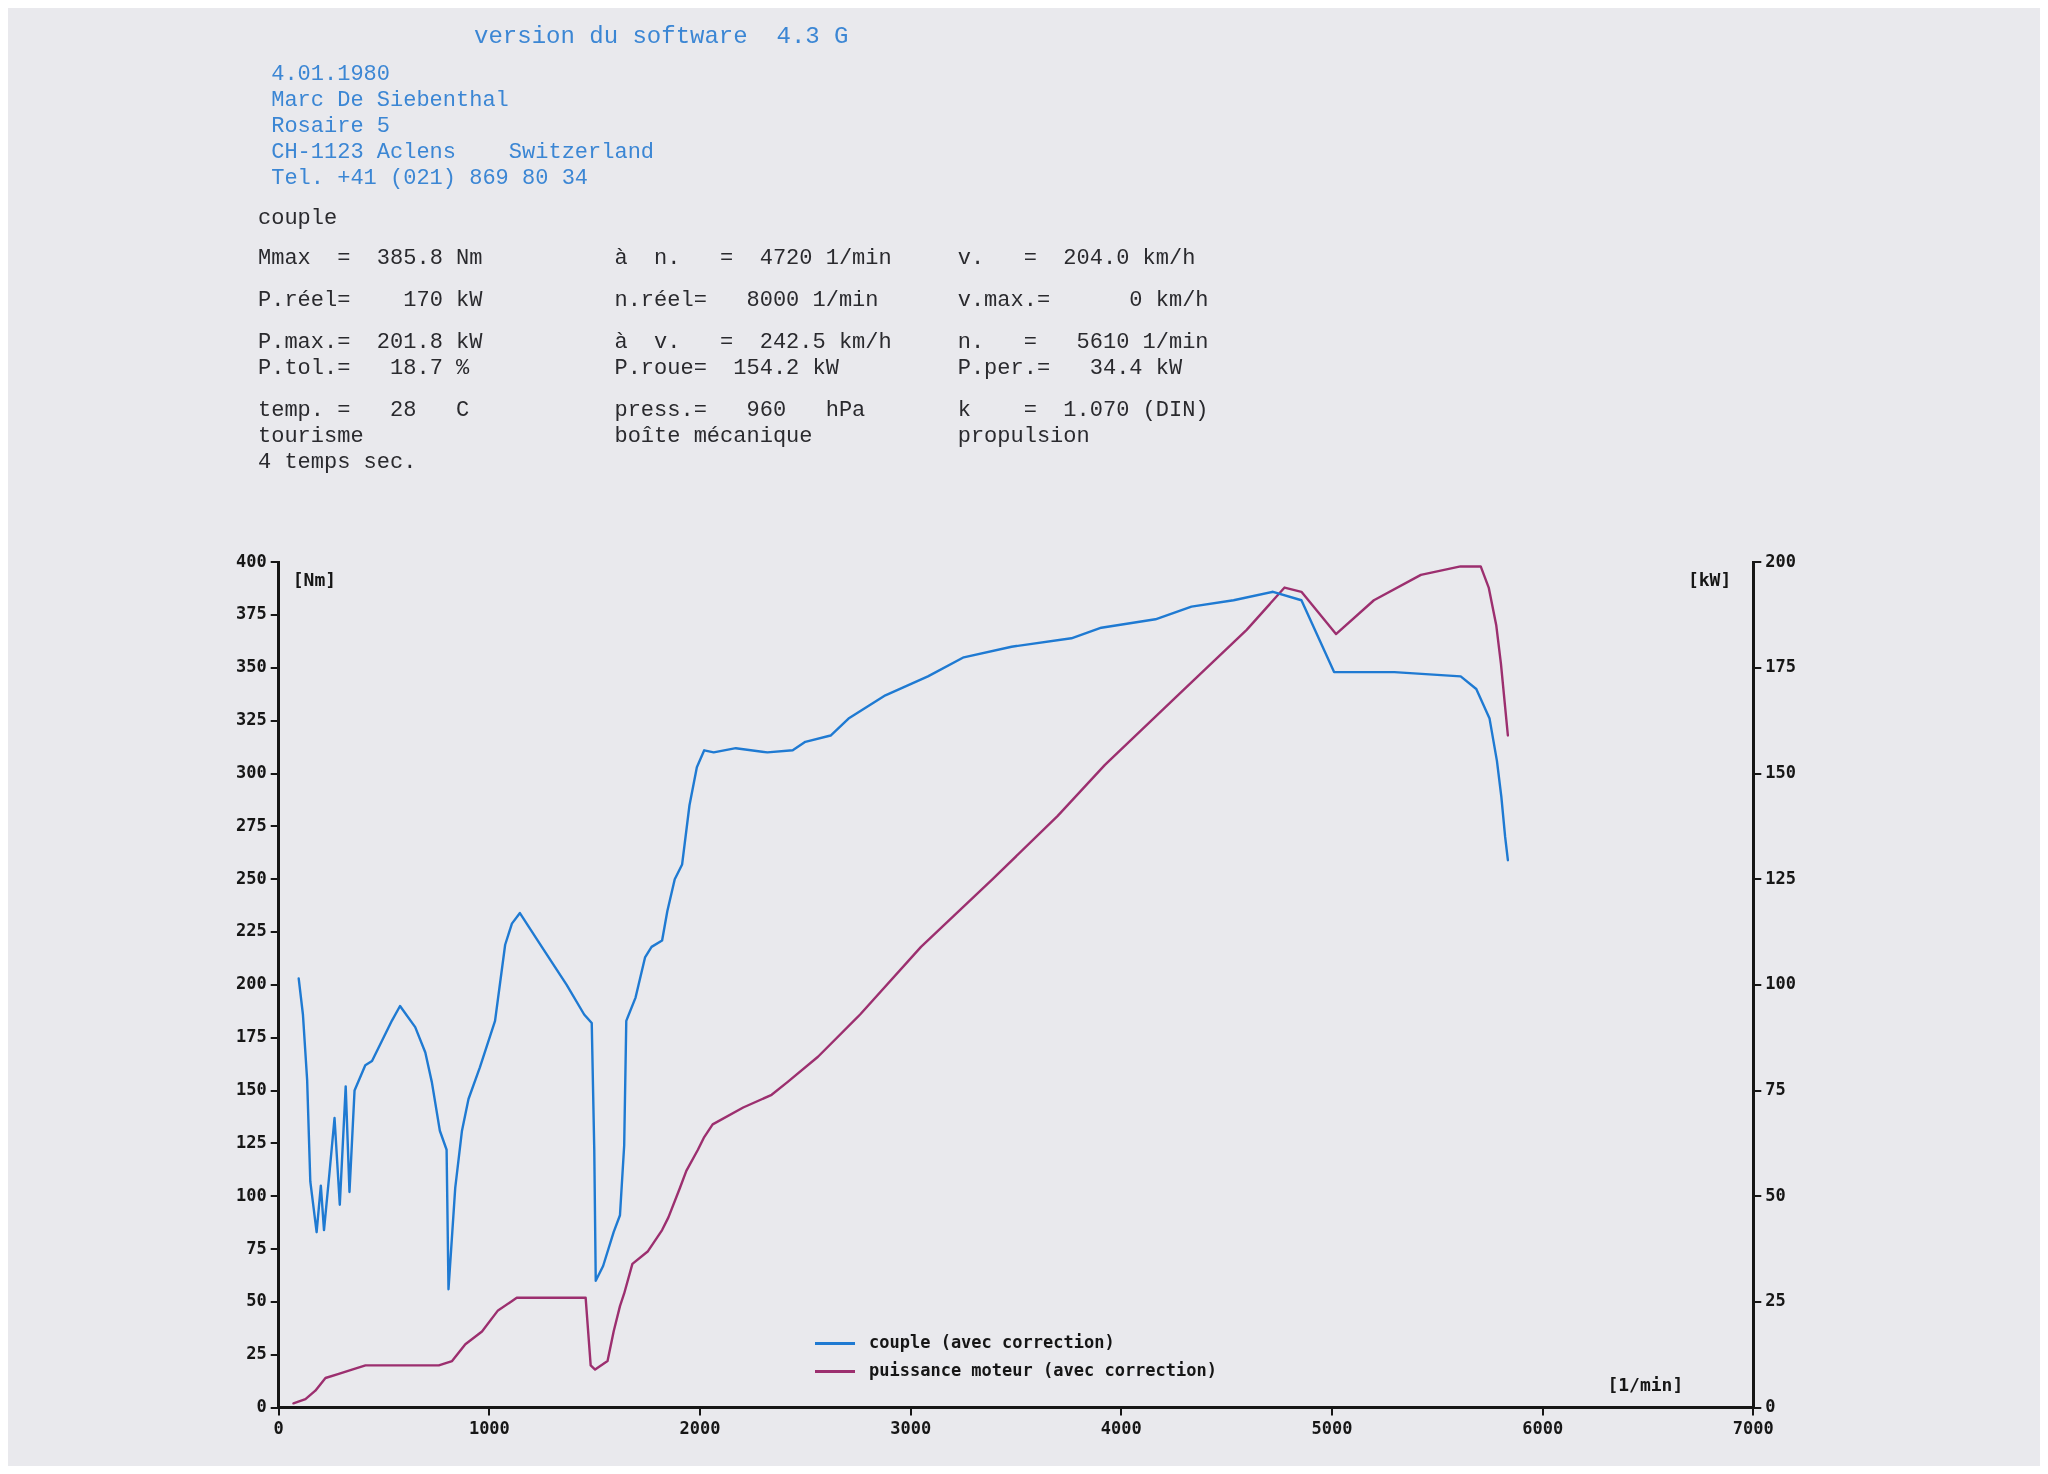  Describe the element at coordinates (298, 218) in the screenshot. I see `text: couple` at that location.